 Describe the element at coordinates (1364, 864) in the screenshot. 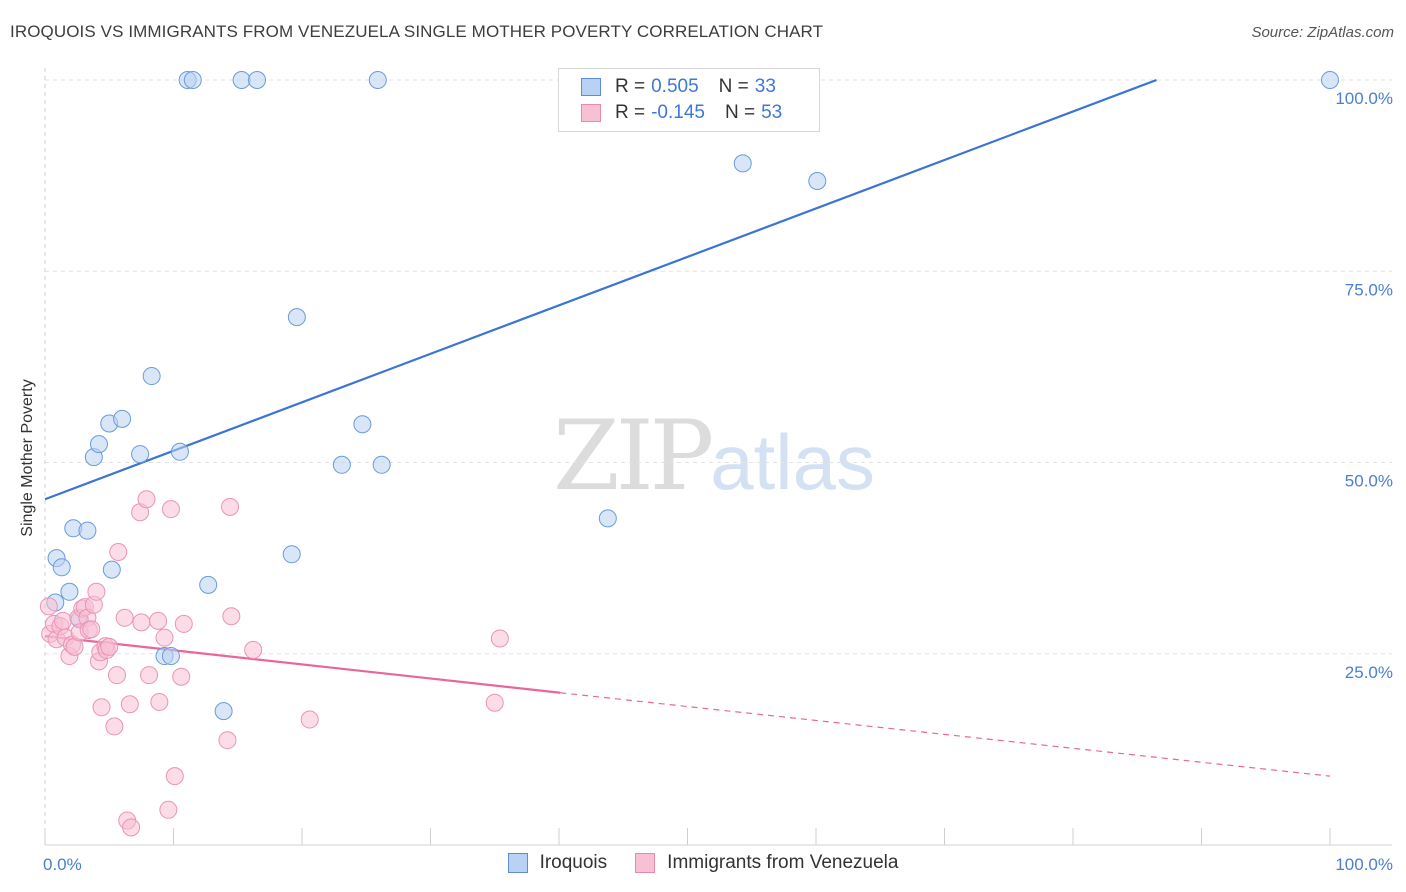

I see `x-tick-label: 100.0%` at that location.